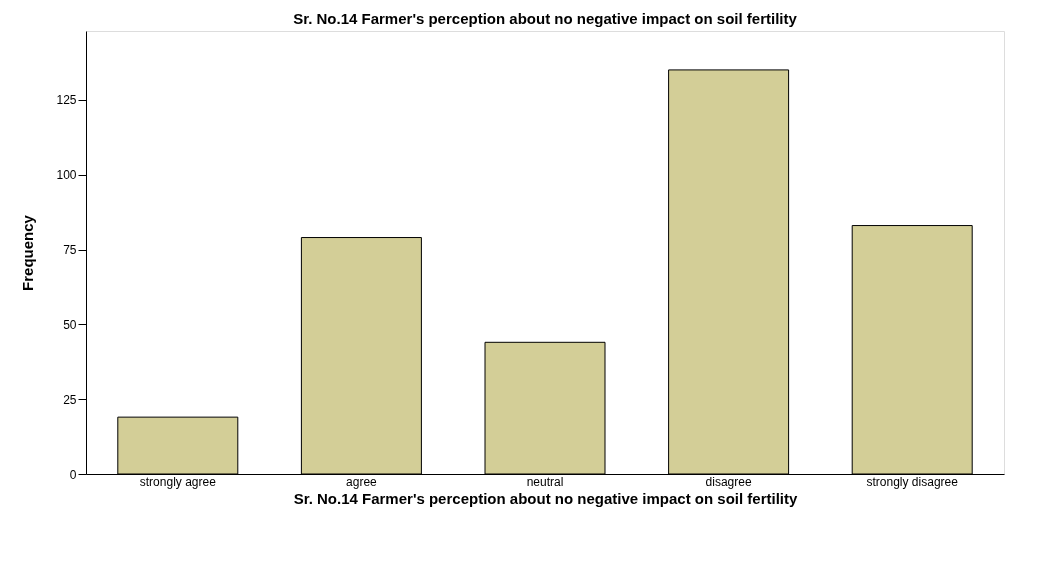 This screenshot has height=576, width=1052. I want to click on x-tick-label: disagree, so click(728, 481).